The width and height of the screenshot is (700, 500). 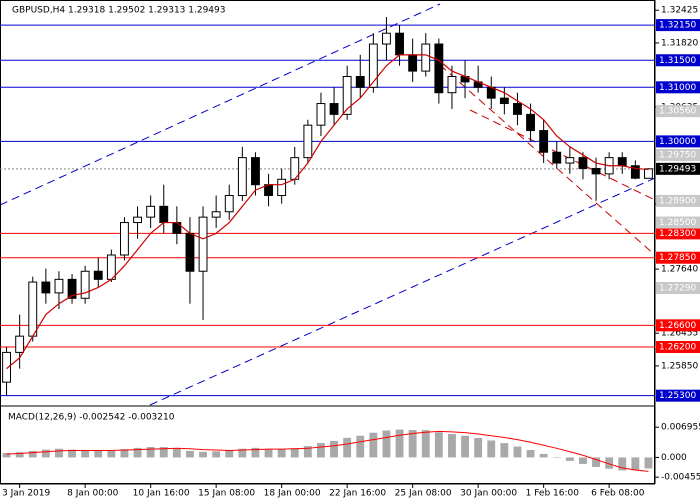 I want to click on x-tick-label: 18 Jan 00:00, so click(x=292, y=494).